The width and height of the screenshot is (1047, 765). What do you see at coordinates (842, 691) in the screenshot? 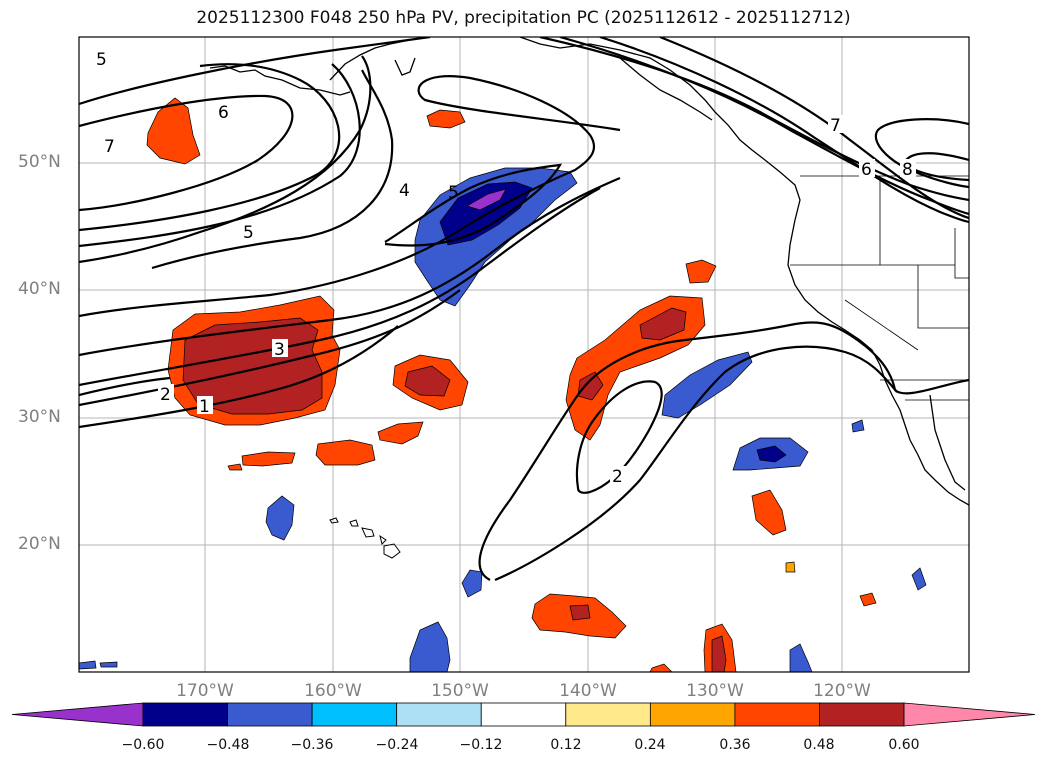
I see `lon-label: 120°W` at bounding box center [842, 691].